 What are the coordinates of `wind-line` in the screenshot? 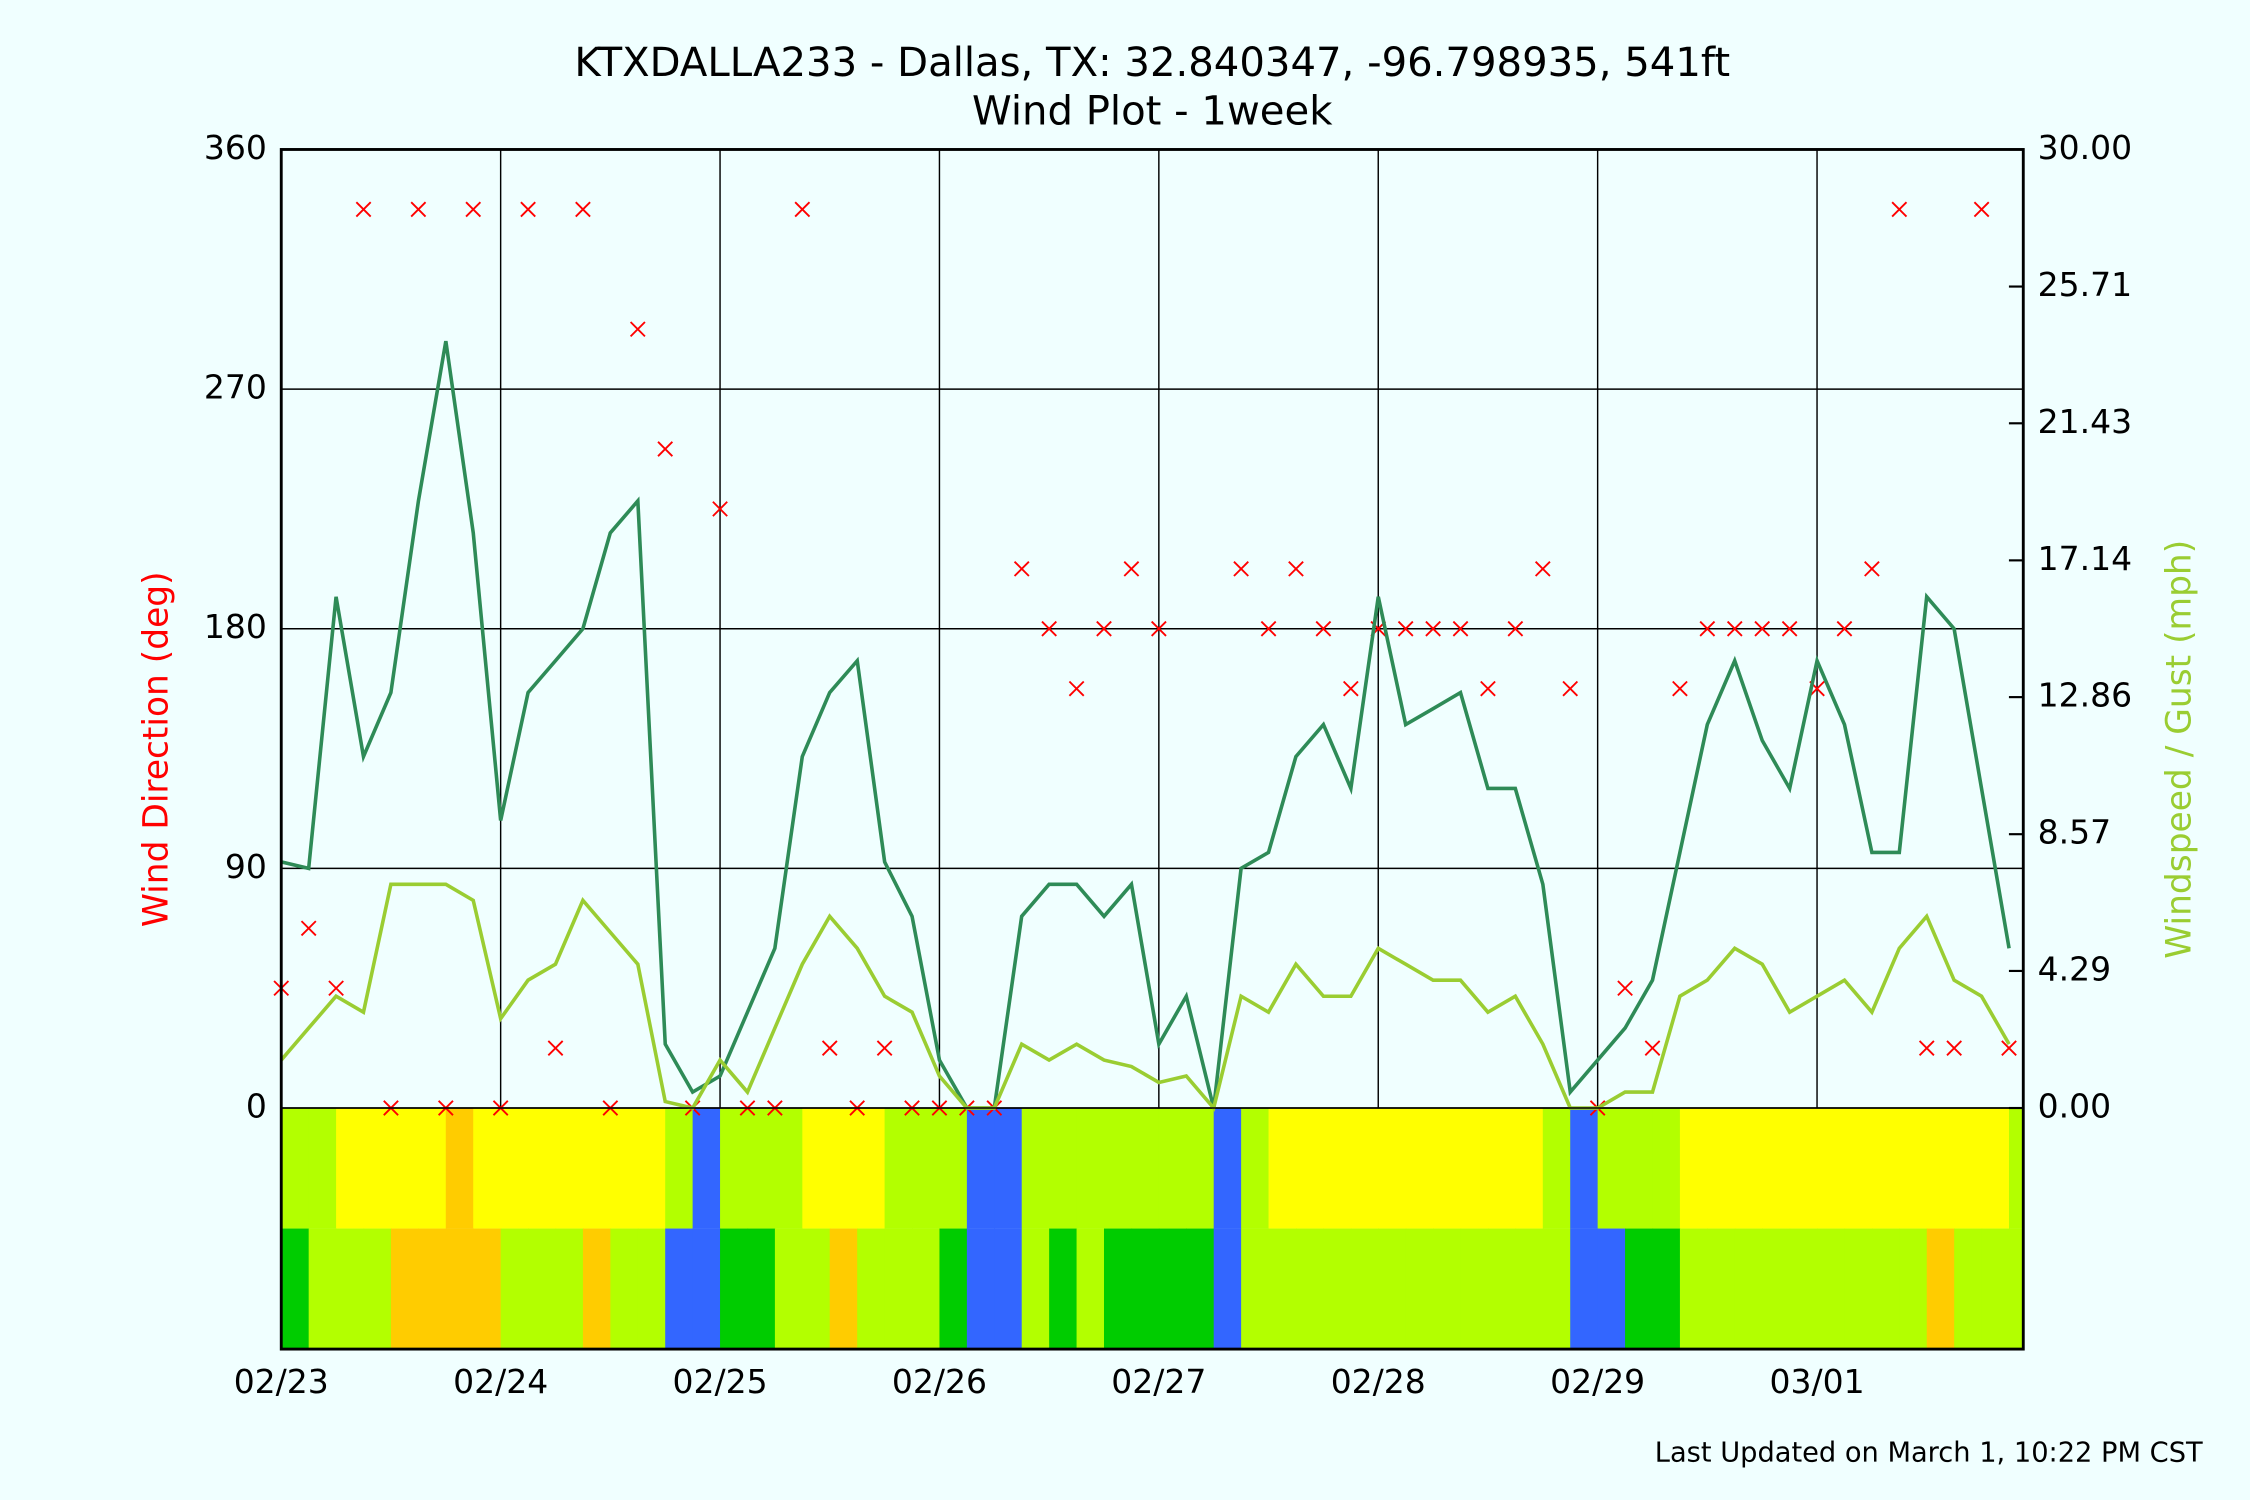 It's located at (1145, 997).